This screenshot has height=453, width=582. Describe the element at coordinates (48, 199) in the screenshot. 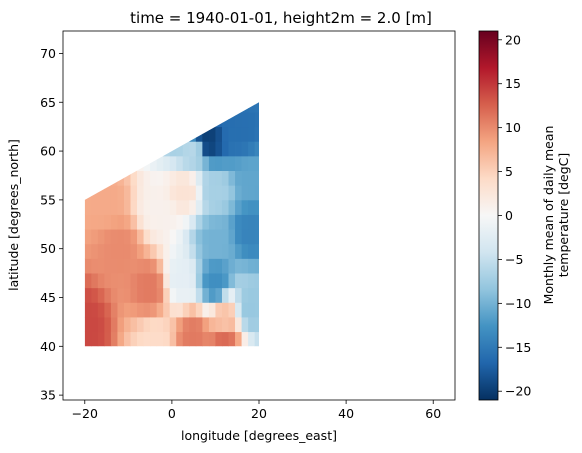

I see `y-tick-label: 55` at that location.